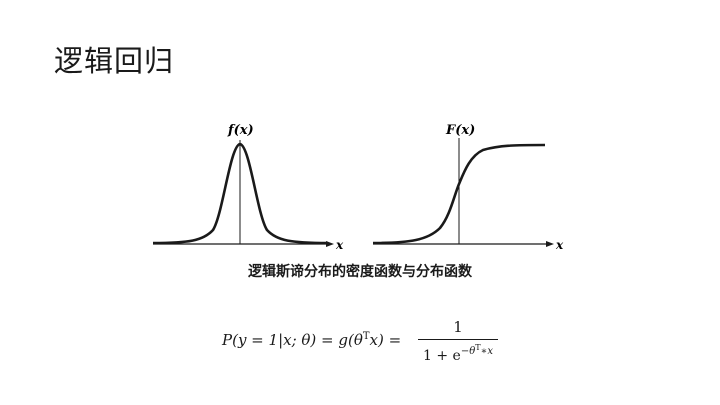  What do you see at coordinates (360, 272) in the screenshot?
I see `figure-caption: 逻辑斯谛分布的密度函数与分布函数` at bounding box center [360, 272].